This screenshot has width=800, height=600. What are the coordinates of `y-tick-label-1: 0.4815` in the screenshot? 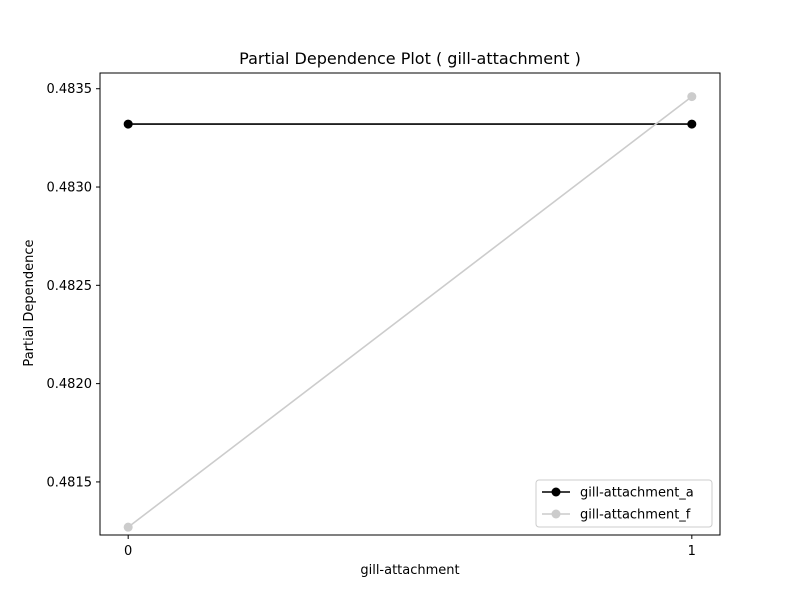 It's located at (70, 482).